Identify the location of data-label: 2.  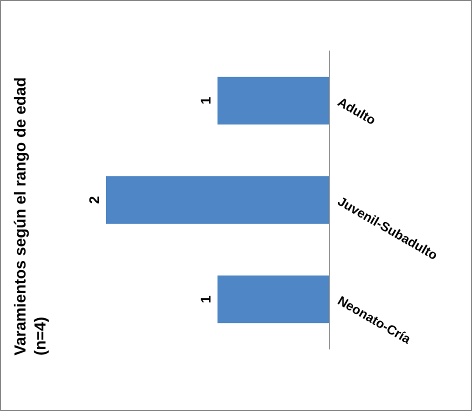
(94, 200).